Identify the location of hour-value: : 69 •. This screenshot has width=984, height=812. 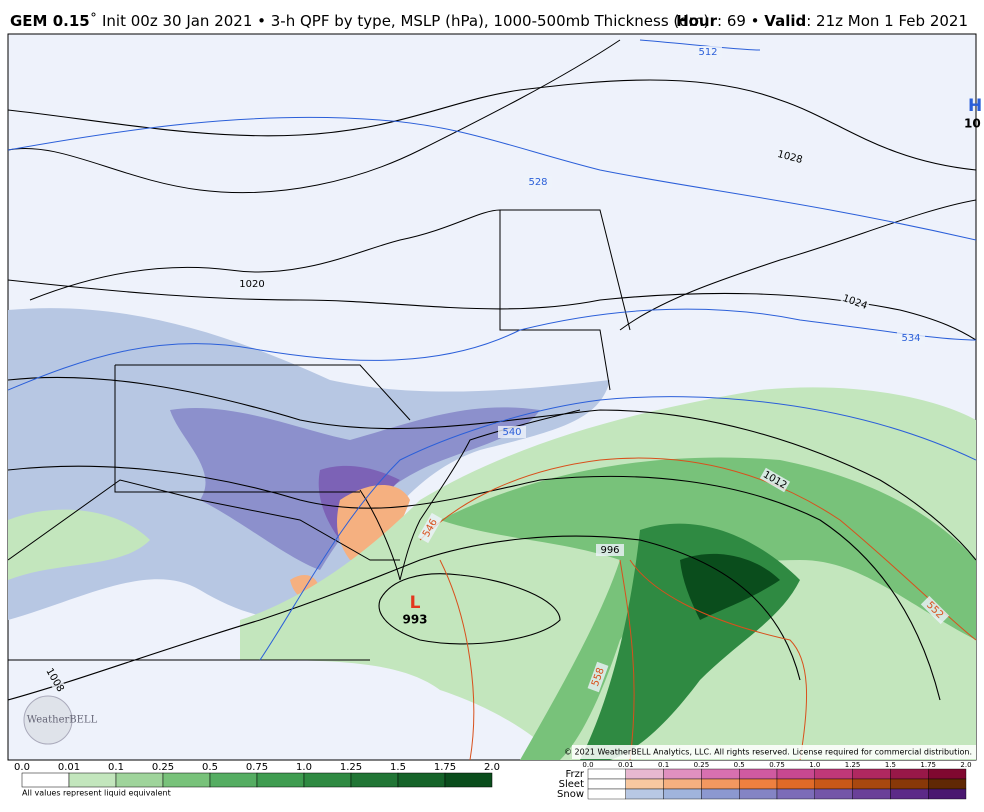
(740, 21).